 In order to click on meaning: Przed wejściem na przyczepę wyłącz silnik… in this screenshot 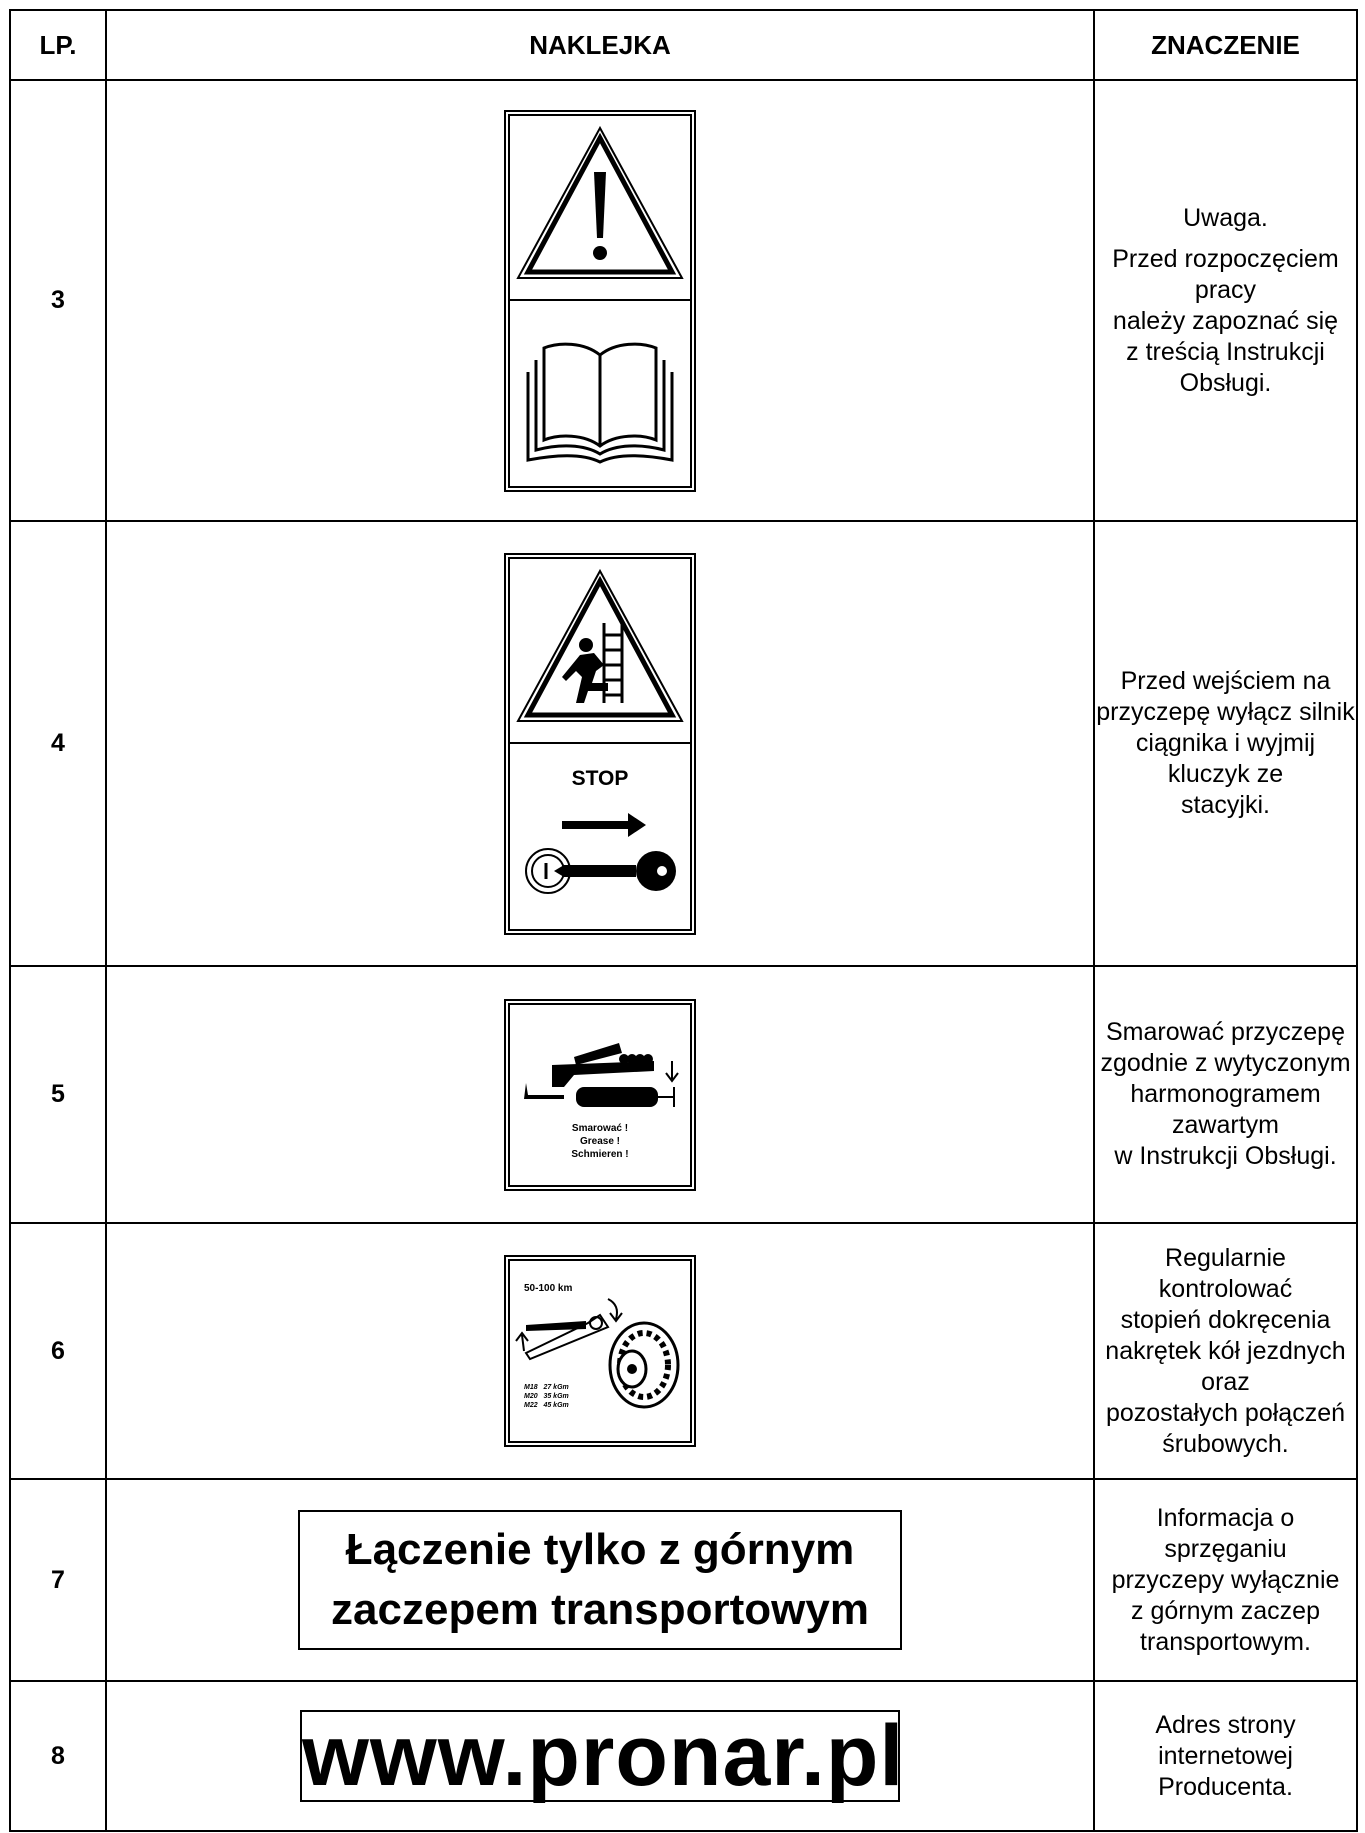, I will do `click(1225, 743)`.